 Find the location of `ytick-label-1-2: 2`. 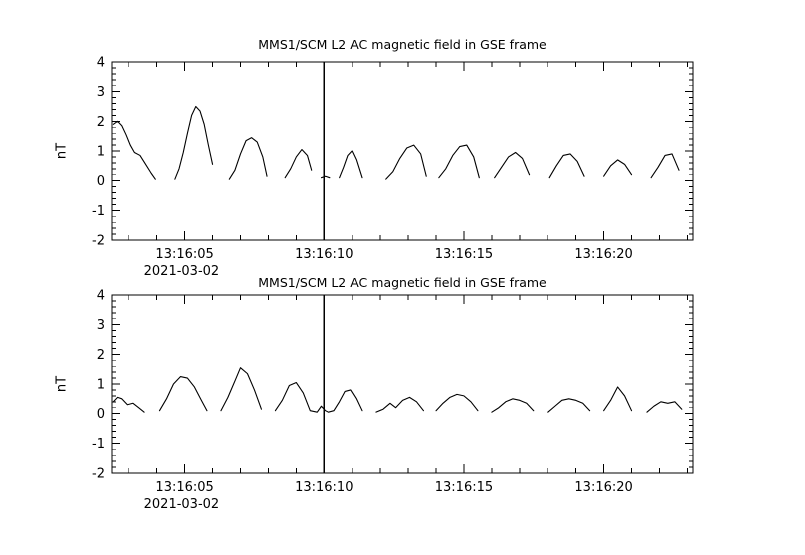

ytick-label-1-2: 2 is located at coordinates (101, 355).